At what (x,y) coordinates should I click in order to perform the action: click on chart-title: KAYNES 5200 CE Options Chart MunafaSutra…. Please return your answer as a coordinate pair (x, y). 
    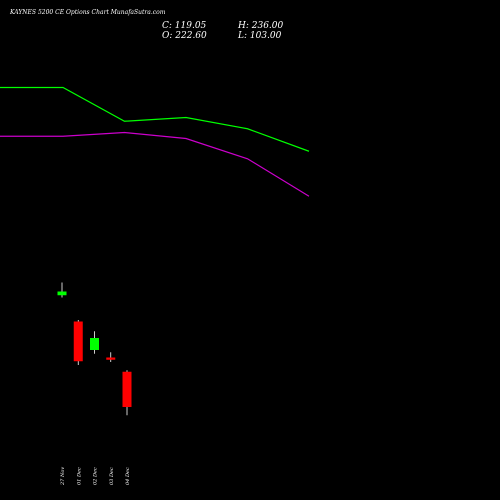
    Looking at the image, I should click on (87, 12).